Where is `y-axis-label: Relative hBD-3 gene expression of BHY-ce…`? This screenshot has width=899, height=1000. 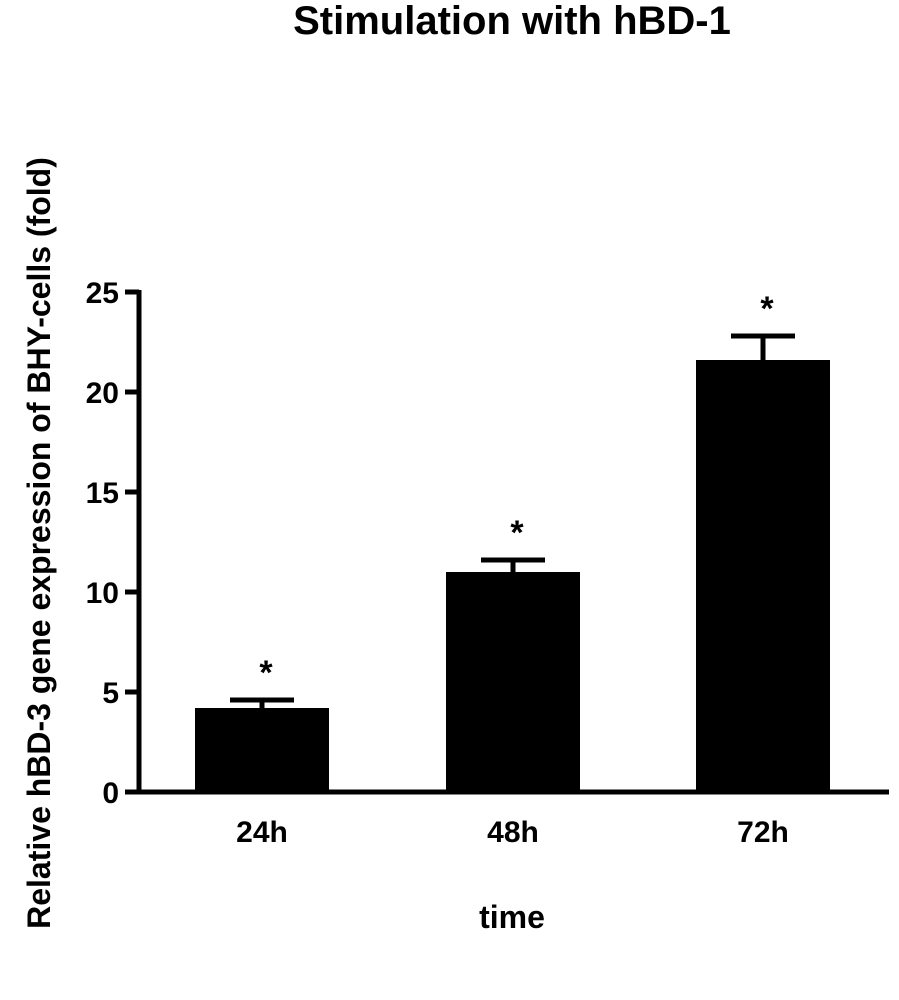
y-axis-label: Relative hBD-3 gene expression of BHY-ce… is located at coordinates (39, 543).